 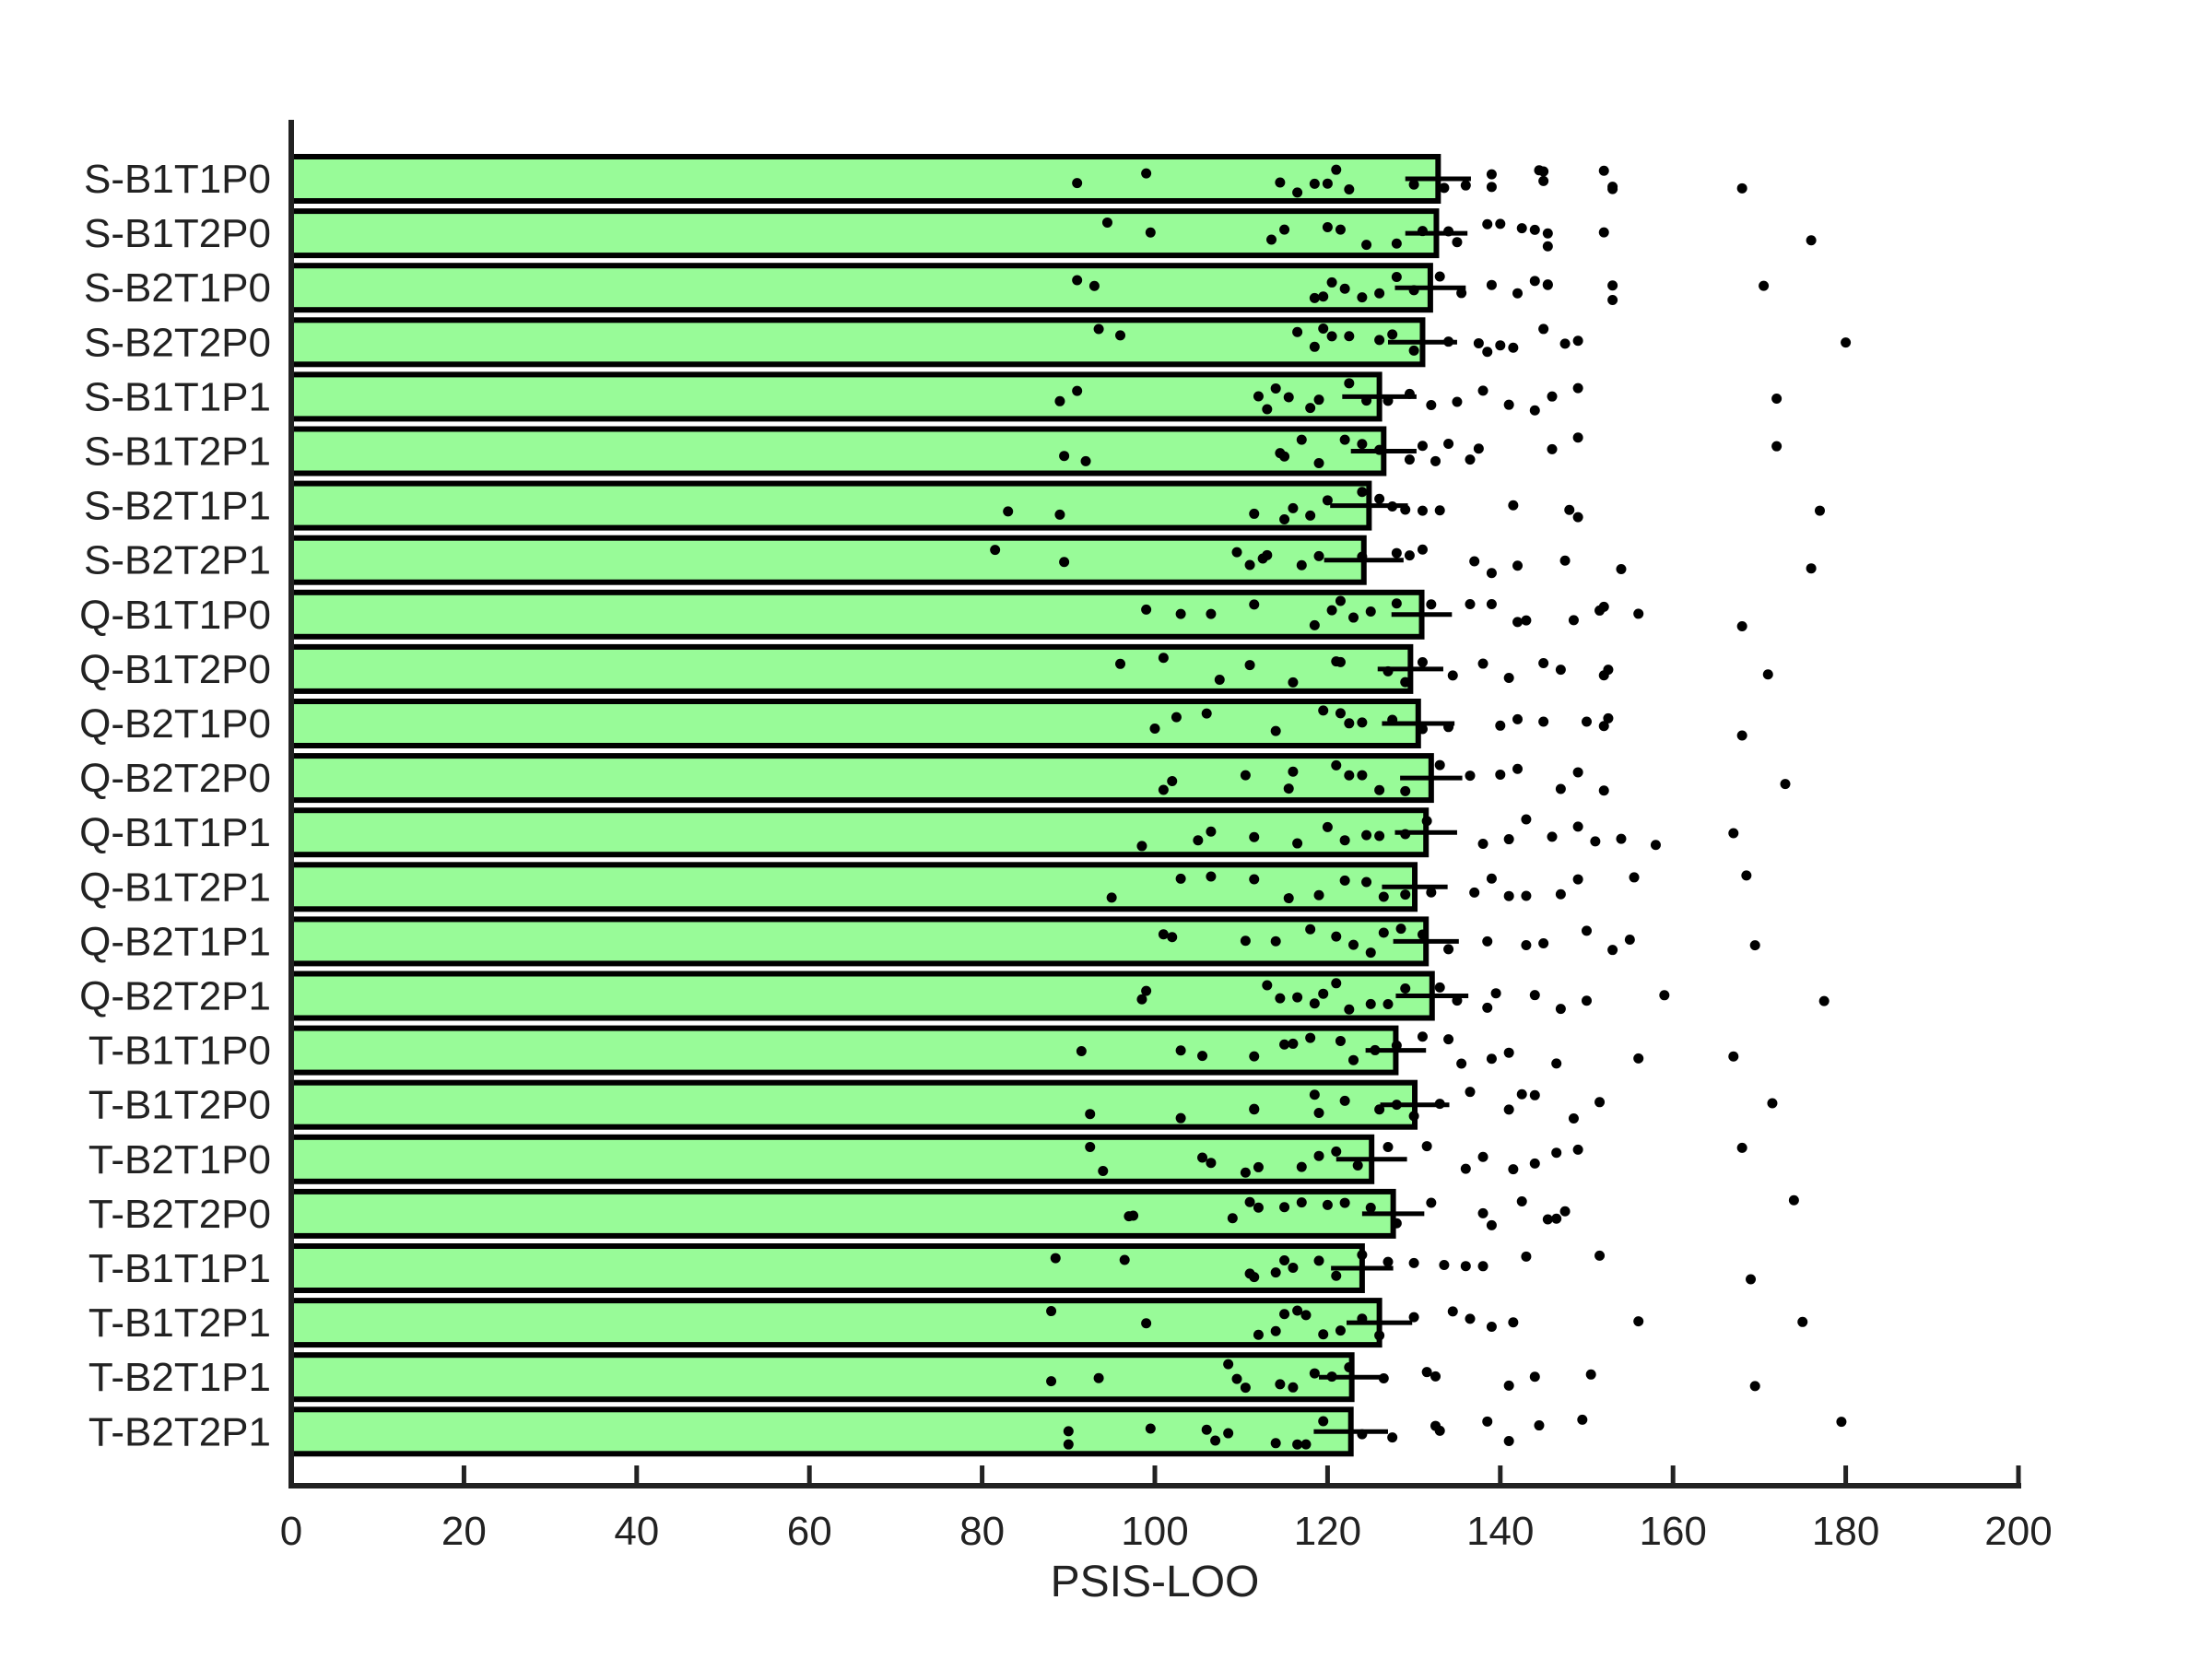 What do you see at coordinates (177, 506) in the screenshot?
I see `category-label: S-B2T1P1` at bounding box center [177, 506].